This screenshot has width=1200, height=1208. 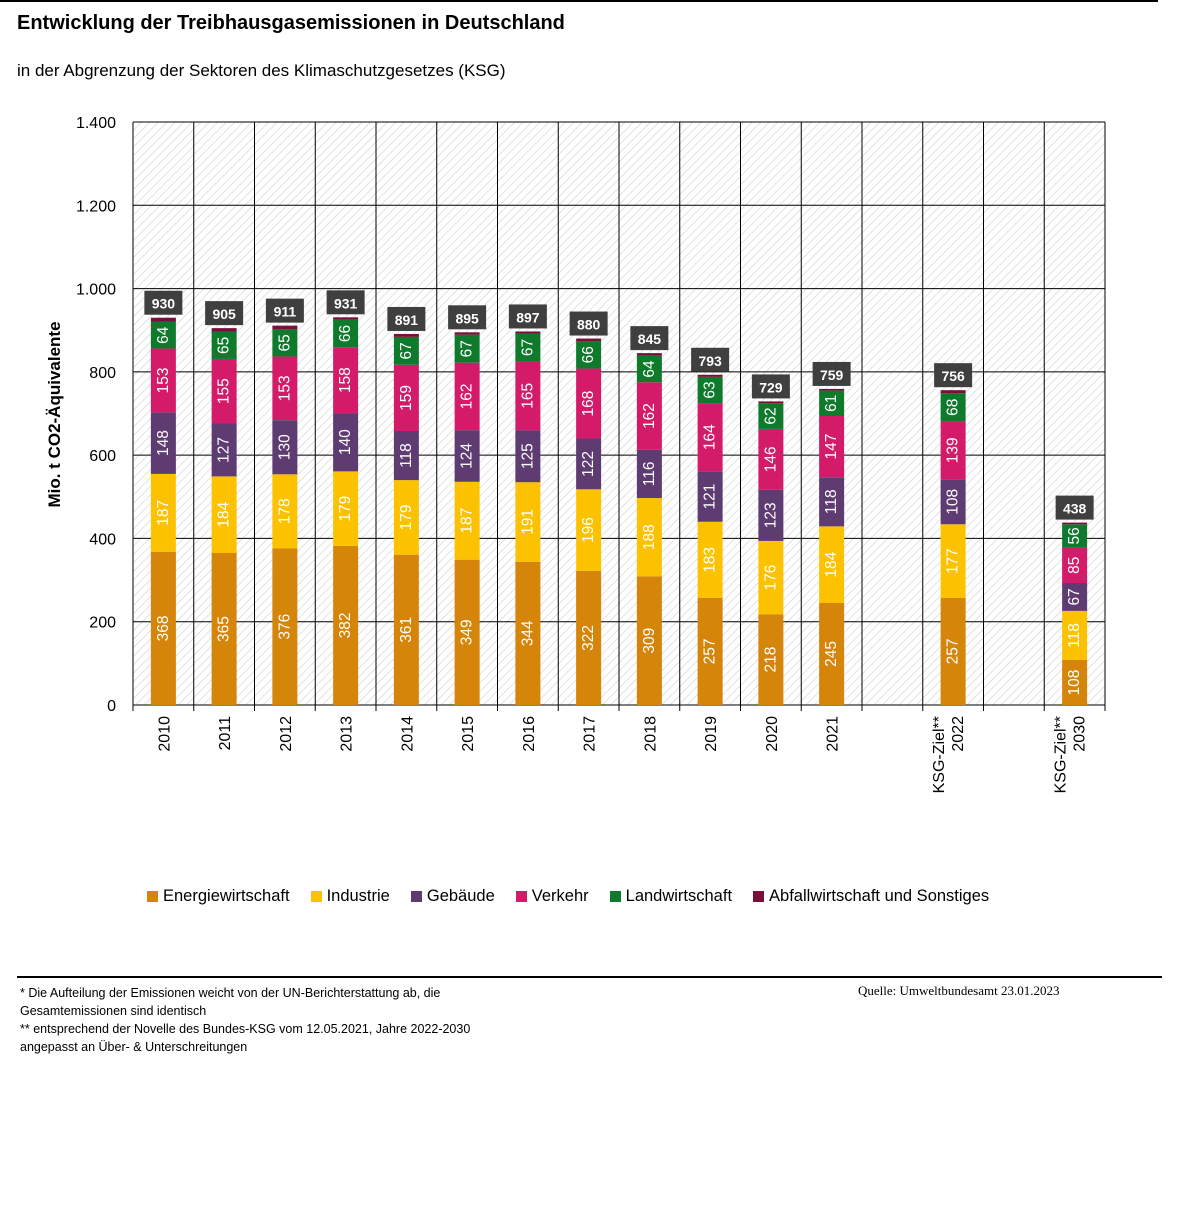 I want to click on x-tick-label-line: KSG-Ziel**, so click(x=1061, y=754).